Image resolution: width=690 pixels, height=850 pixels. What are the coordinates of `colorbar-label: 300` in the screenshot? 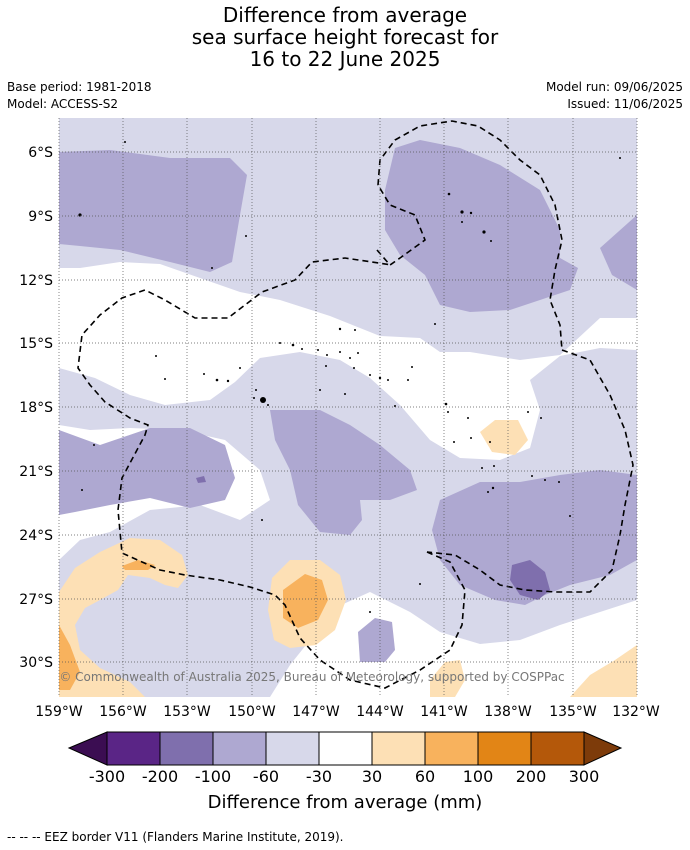 It's located at (584, 776).